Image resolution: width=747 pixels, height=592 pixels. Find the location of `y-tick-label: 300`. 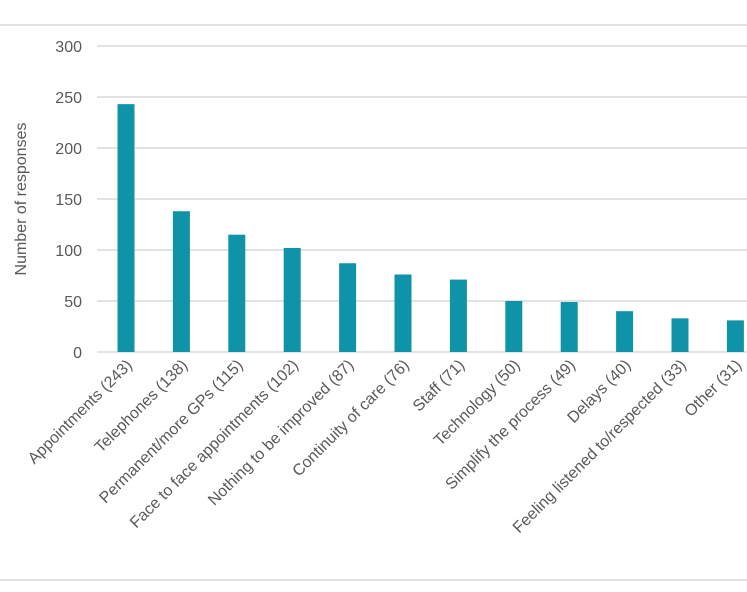

y-tick-label: 300 is located at coordinates (68, 47).